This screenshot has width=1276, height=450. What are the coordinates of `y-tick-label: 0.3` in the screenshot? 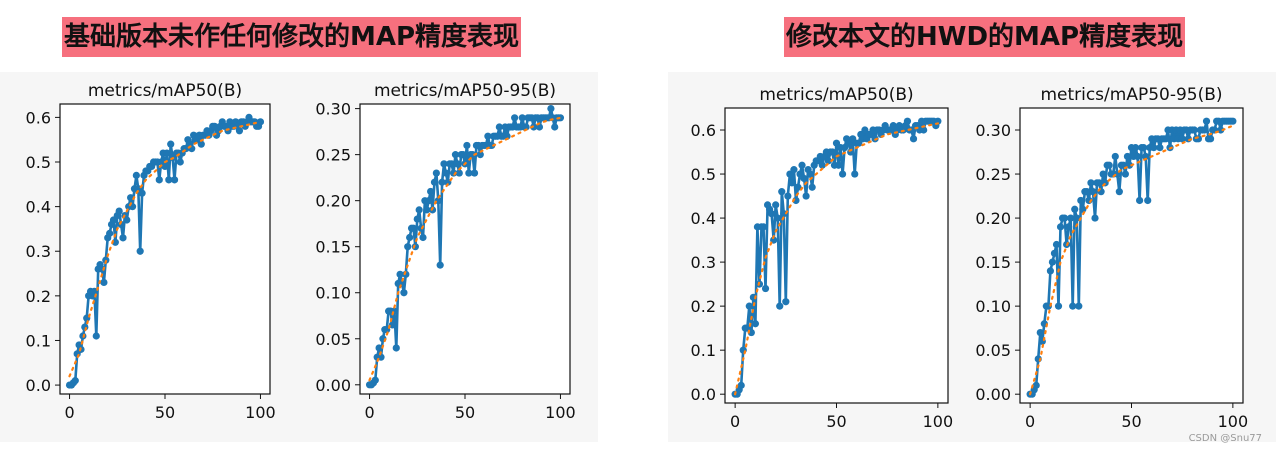 It's located at (703, 262).